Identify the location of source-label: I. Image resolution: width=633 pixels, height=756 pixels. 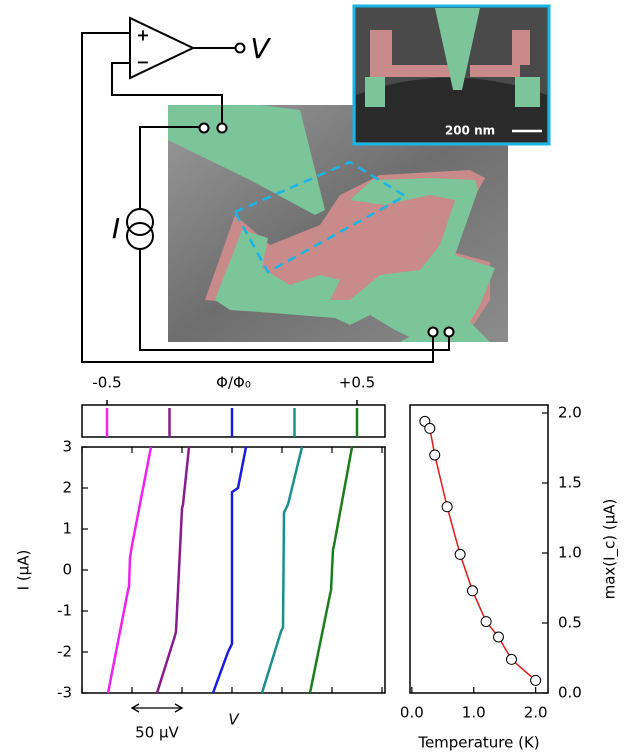
(116, 228).